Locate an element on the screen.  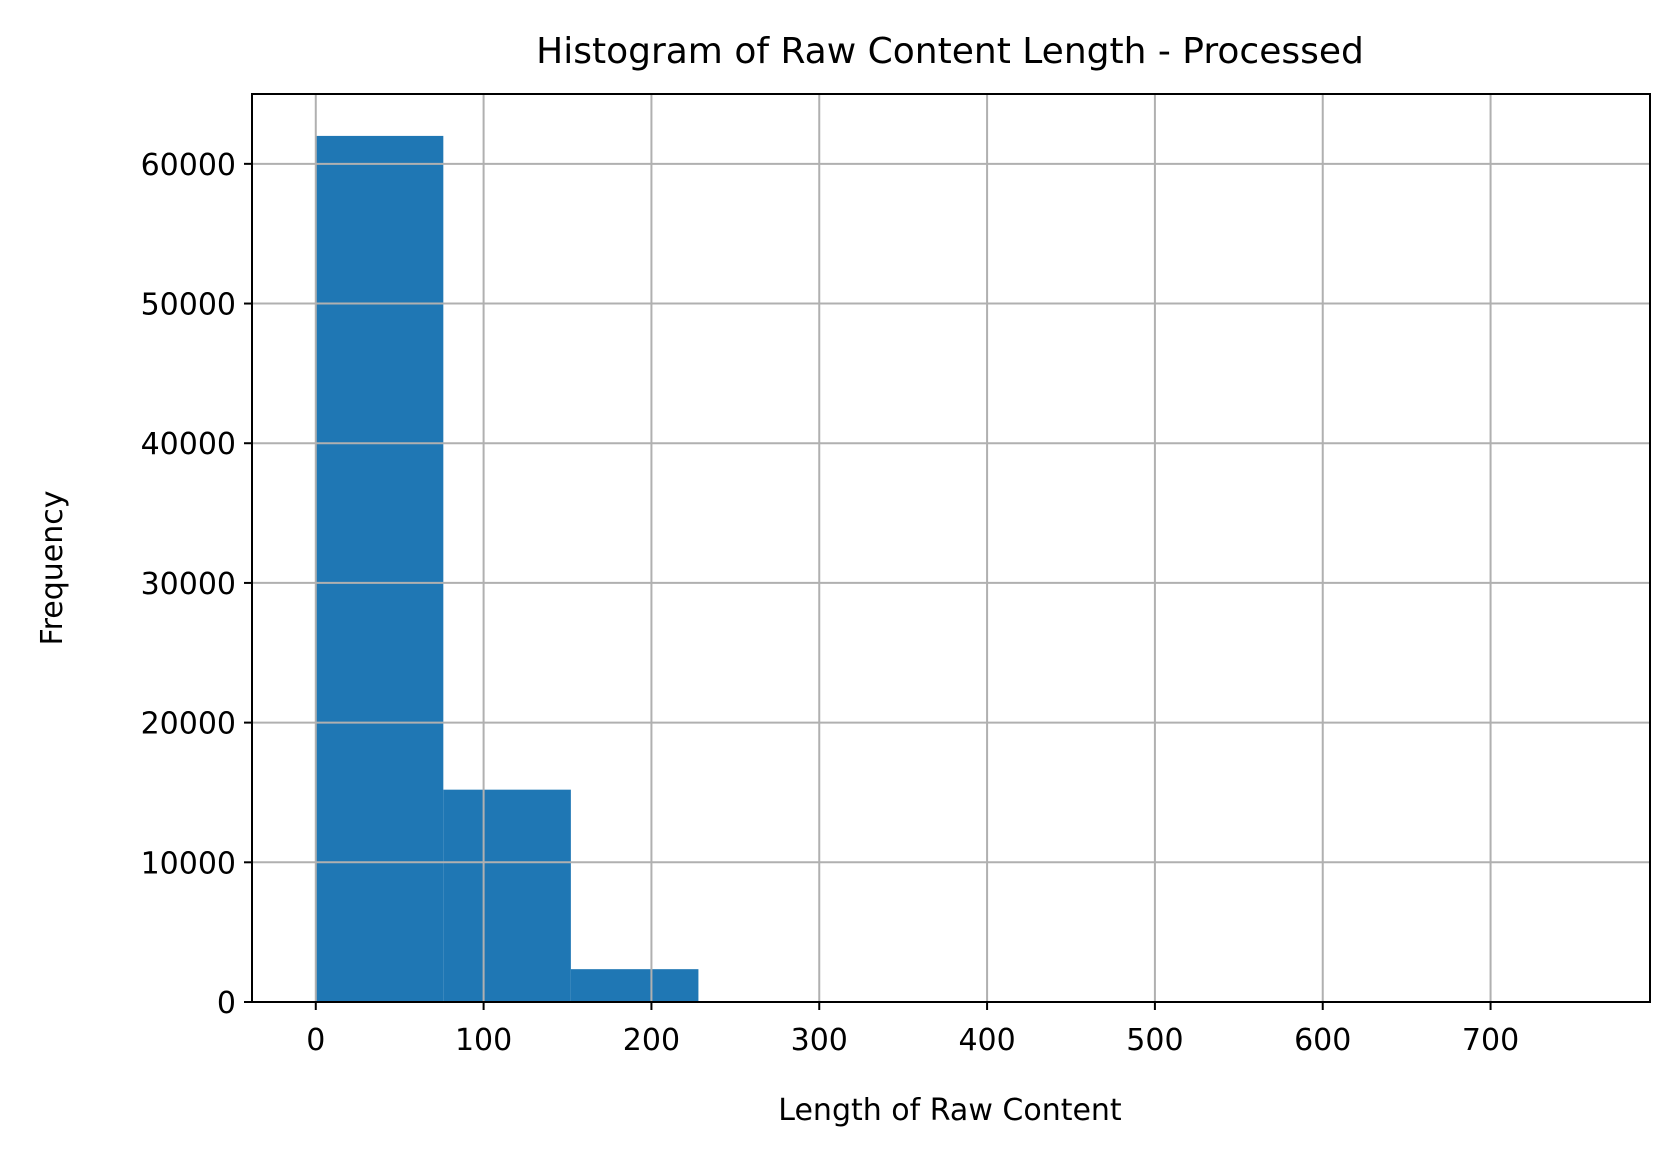
x-axis-label: Length of Raw Content is located at coordinates (950, 1110).